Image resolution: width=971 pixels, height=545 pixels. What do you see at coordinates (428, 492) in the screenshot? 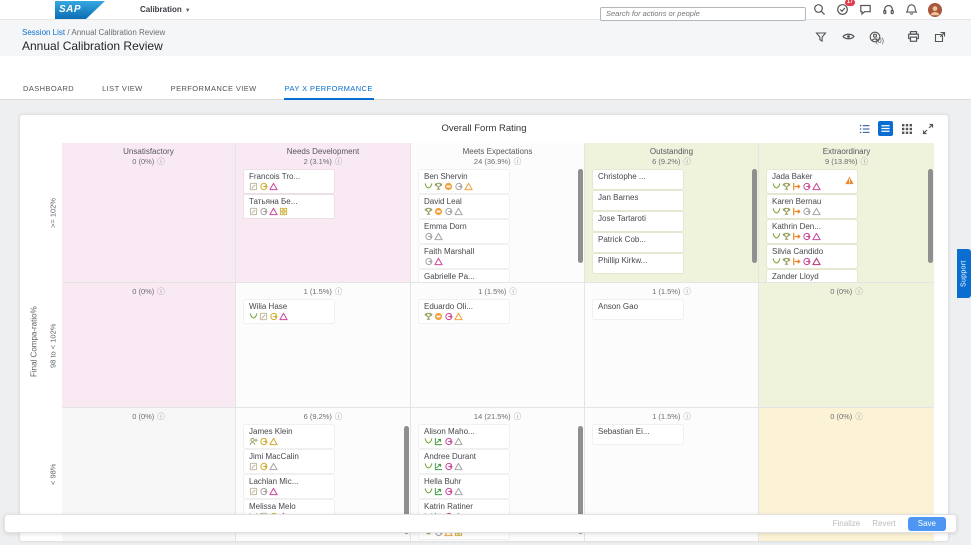
I see `hands-icon` at bounding box center [428, 492].